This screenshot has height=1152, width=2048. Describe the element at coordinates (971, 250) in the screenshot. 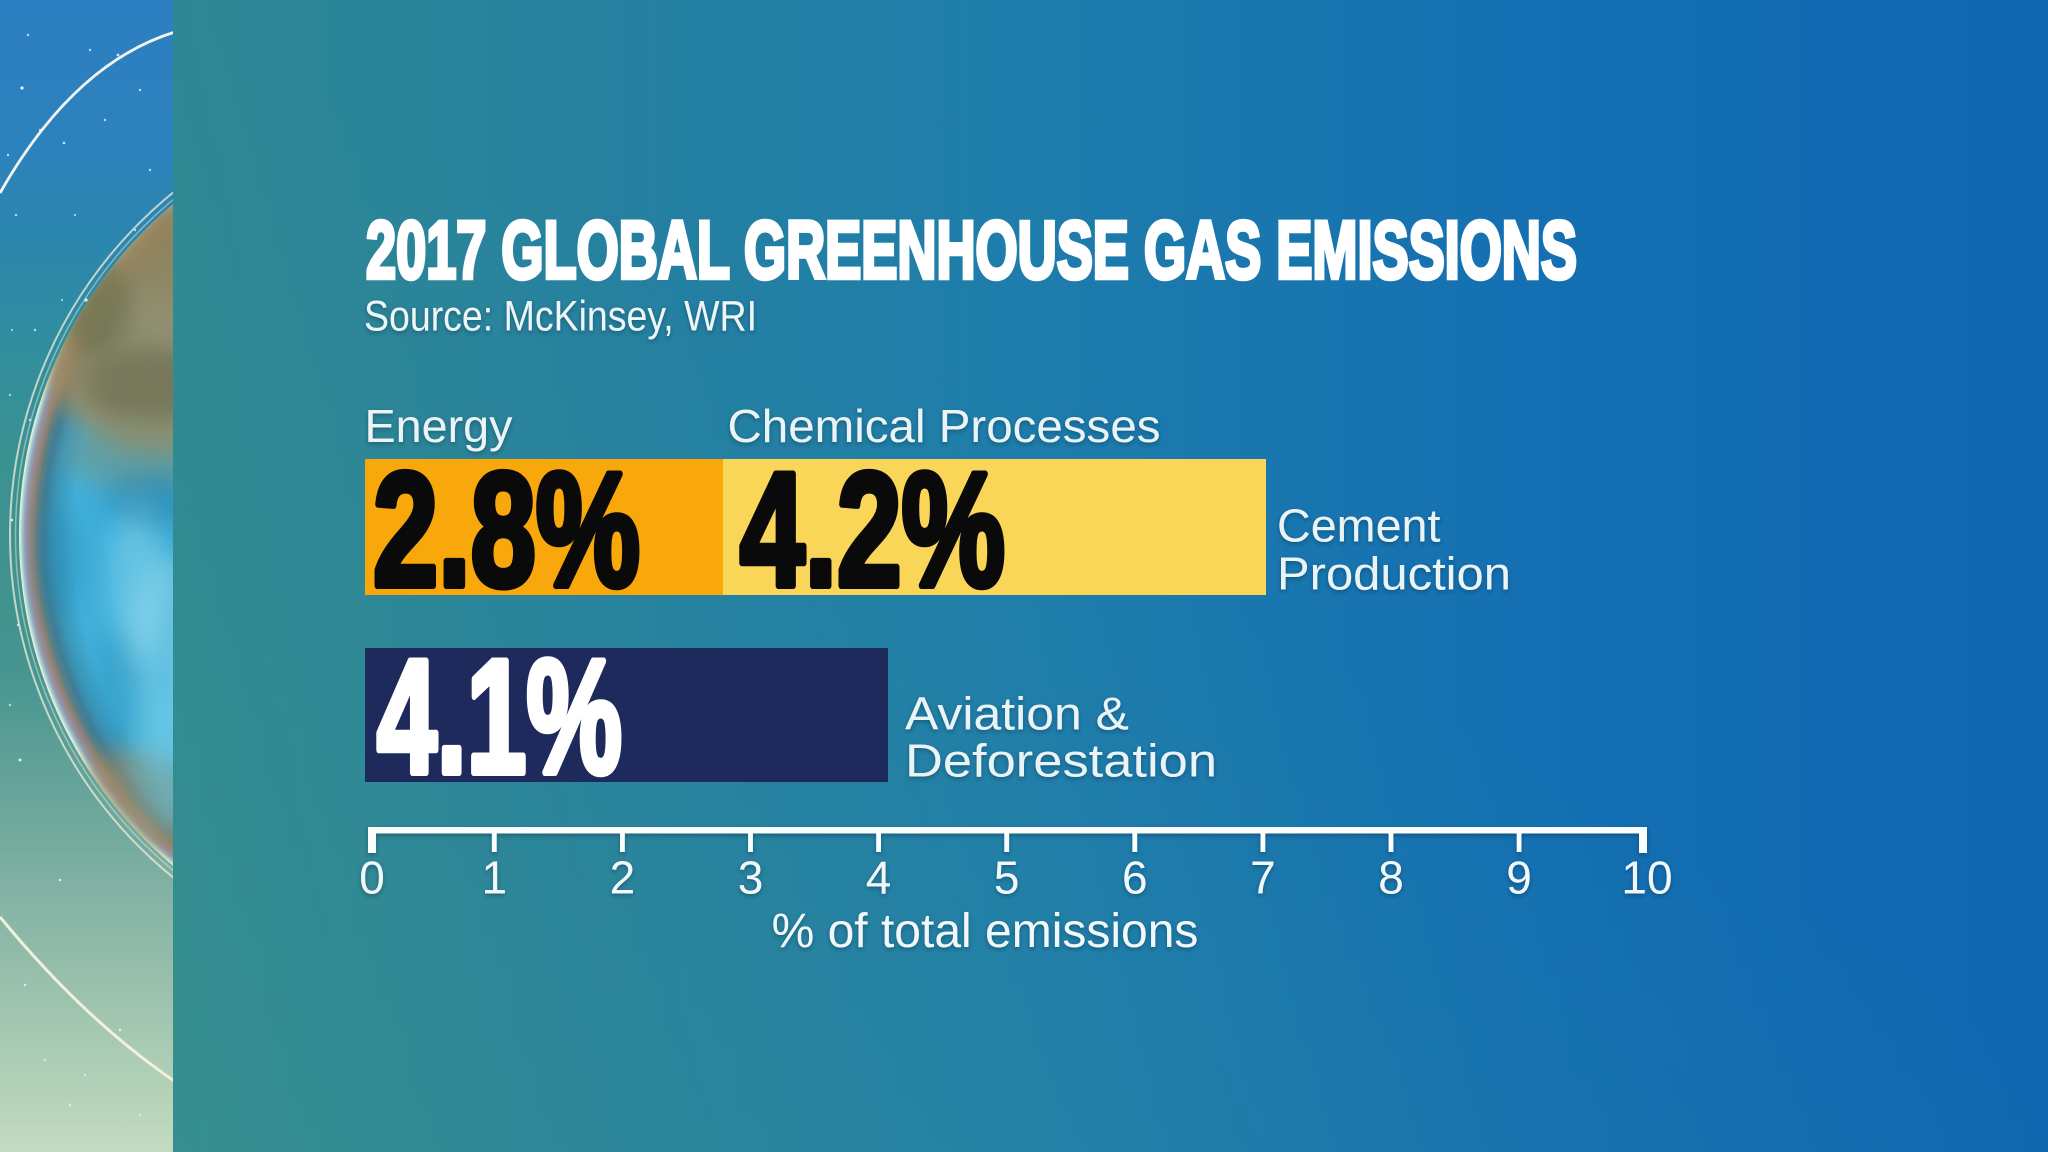

I see `svg-text:2017 GLOBAL GREENHOUSE GAS EMI: 2017 GLOBAL GREENHOUSE GAS EMISSIONS` at that location.